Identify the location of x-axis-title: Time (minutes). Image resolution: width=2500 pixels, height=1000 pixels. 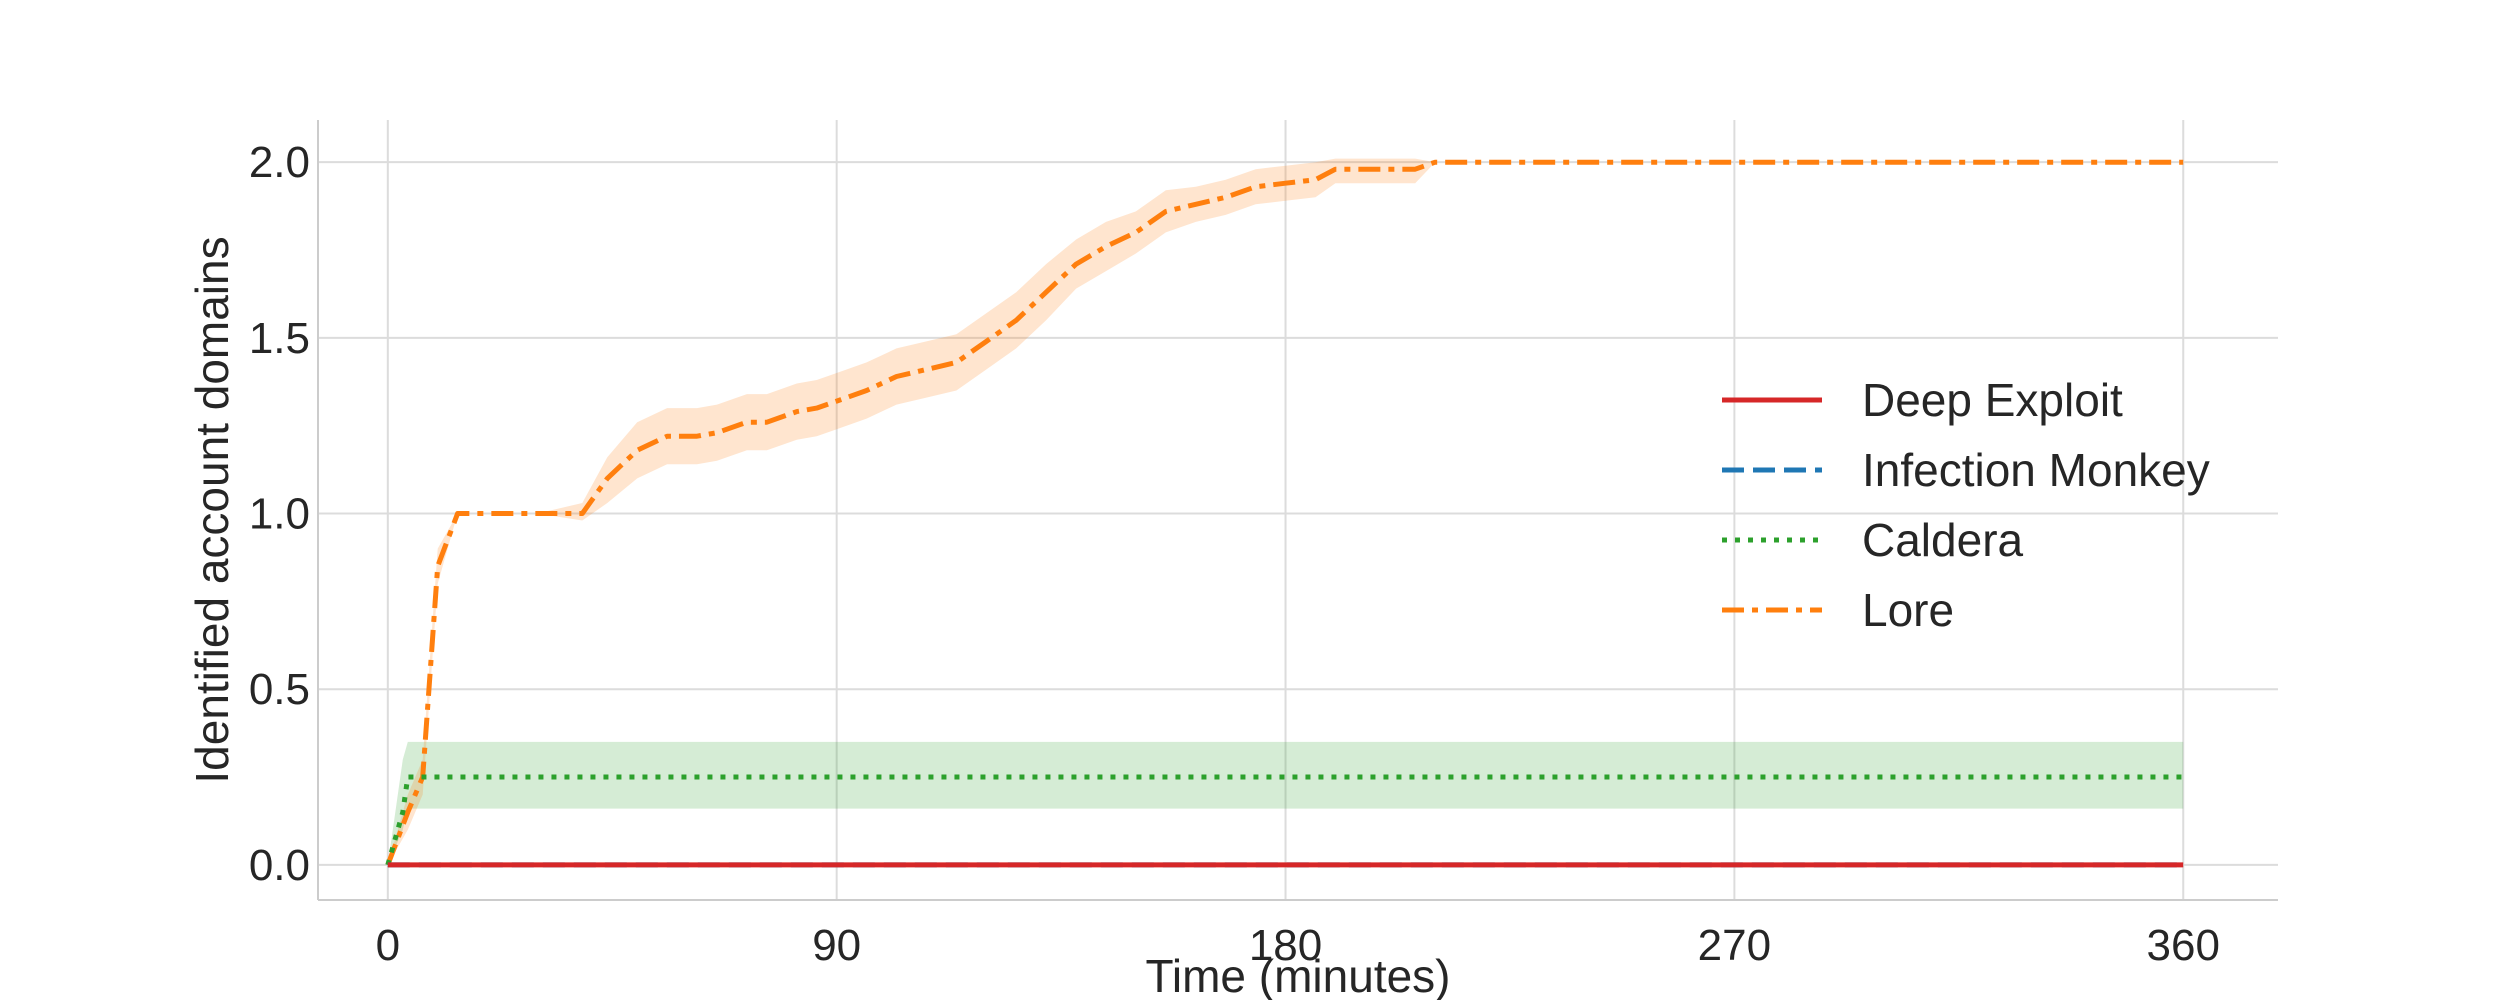
(1298, 975).